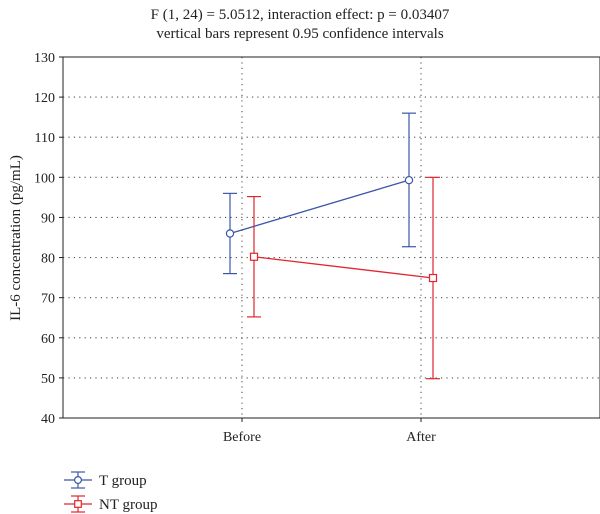  What do you see at coordinates (48, 239) in the screenshot?
I see `y-ticks: 40 50 60 70 80 90 100 110 120 130` at bounding box center [48, 239].